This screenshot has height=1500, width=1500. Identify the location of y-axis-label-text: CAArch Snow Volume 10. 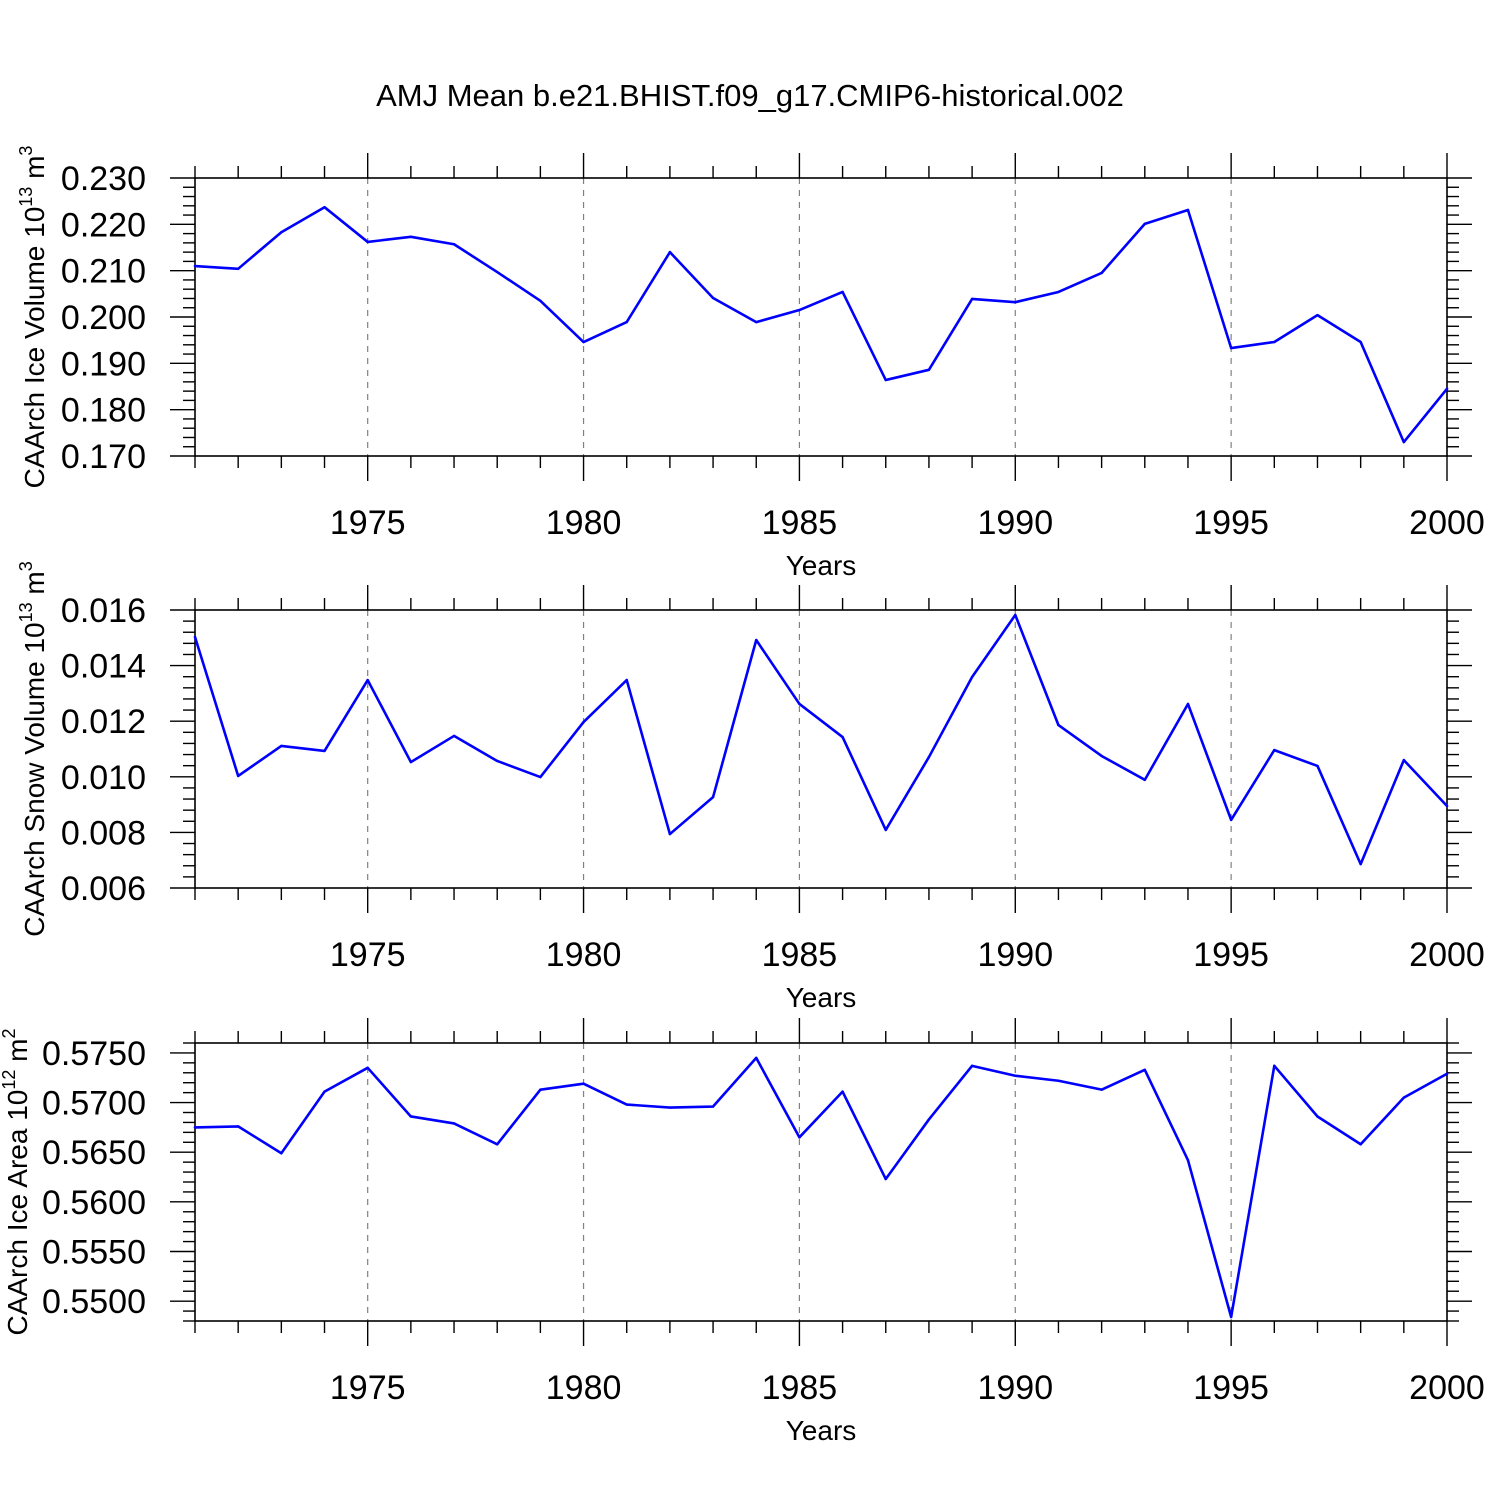
(34, 779).